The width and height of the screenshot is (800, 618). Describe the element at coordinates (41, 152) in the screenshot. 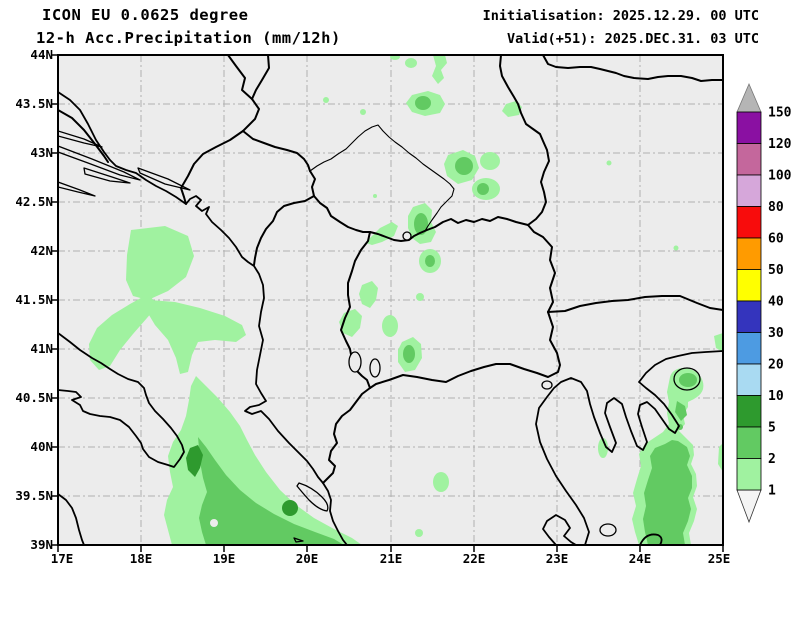

I see `lat-label: 43N` at that location.